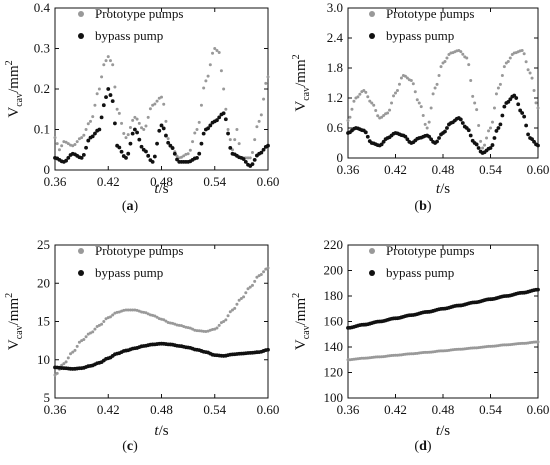 The height and width of the screenshot is (465, 550). What do you see at coordinates (334, 346) in the screenshot?
I see `y-tick-label: 140` at bounding box center [334, 346].